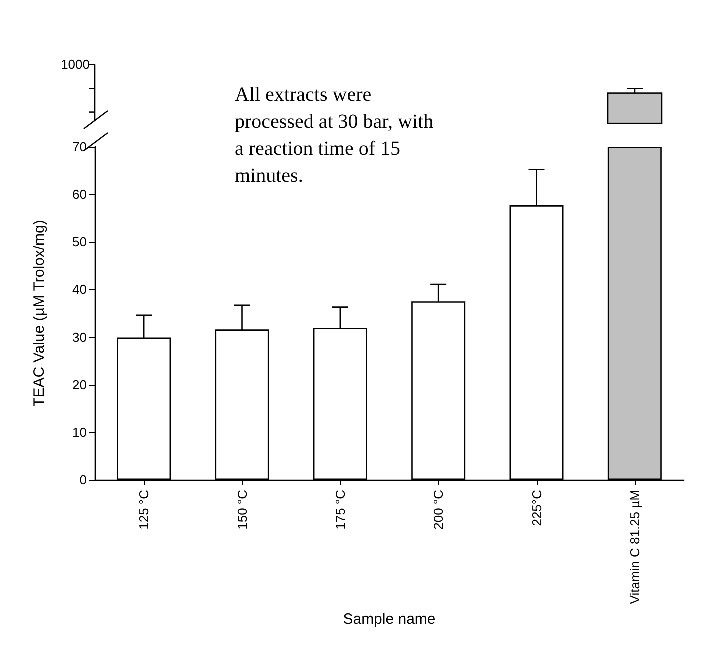 The height and width of the screenshot is (652, 724). I want to click on x-tick-label: 125 °C, so click(144, 510).